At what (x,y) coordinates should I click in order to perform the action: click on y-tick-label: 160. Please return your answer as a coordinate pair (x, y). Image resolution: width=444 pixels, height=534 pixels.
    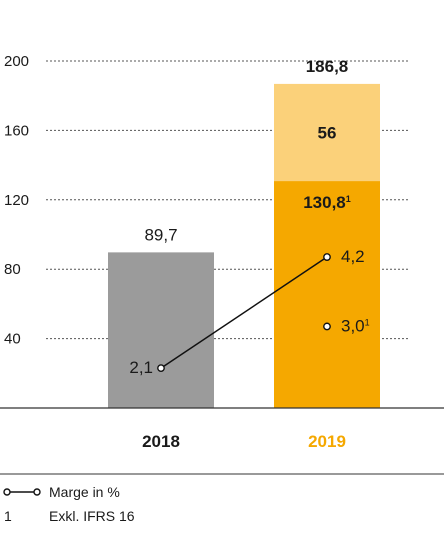
    Looking at the image, I should click on (16, 130).